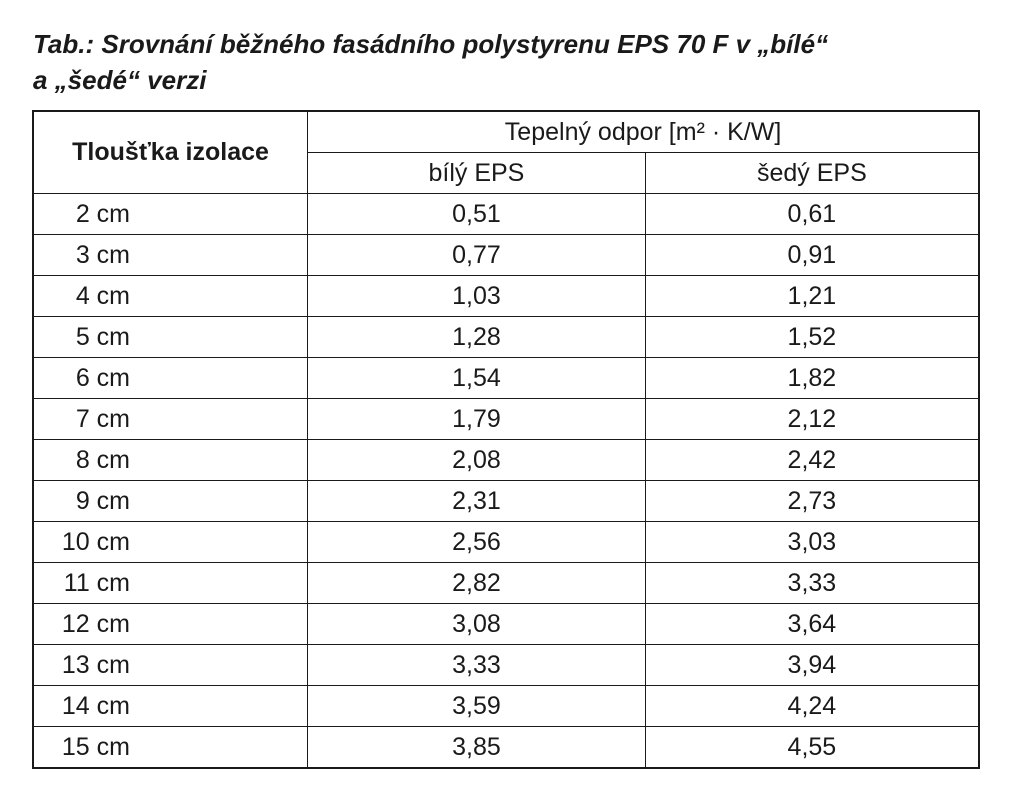  I want to click on table-cell: 11 cm, so click(170, 583).